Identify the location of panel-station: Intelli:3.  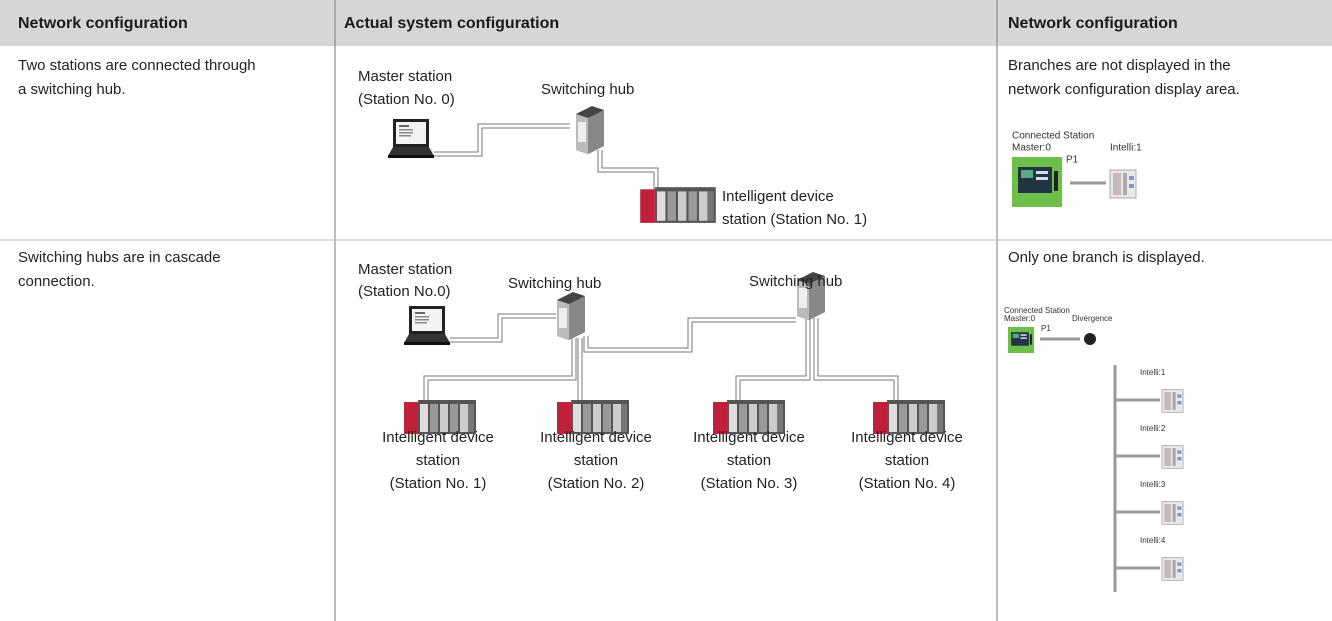
(1153, 484).